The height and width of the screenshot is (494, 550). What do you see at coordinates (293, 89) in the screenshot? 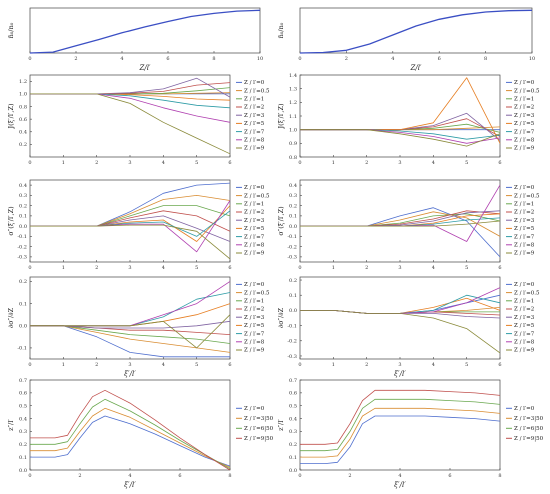
I see `y-tick-label: 1.3` at bounding box center [293, 89].